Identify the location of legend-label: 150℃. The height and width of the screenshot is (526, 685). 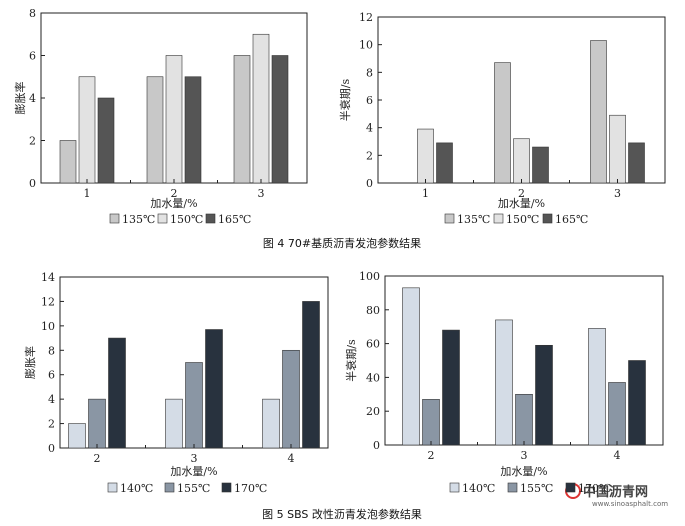
(186, 219).